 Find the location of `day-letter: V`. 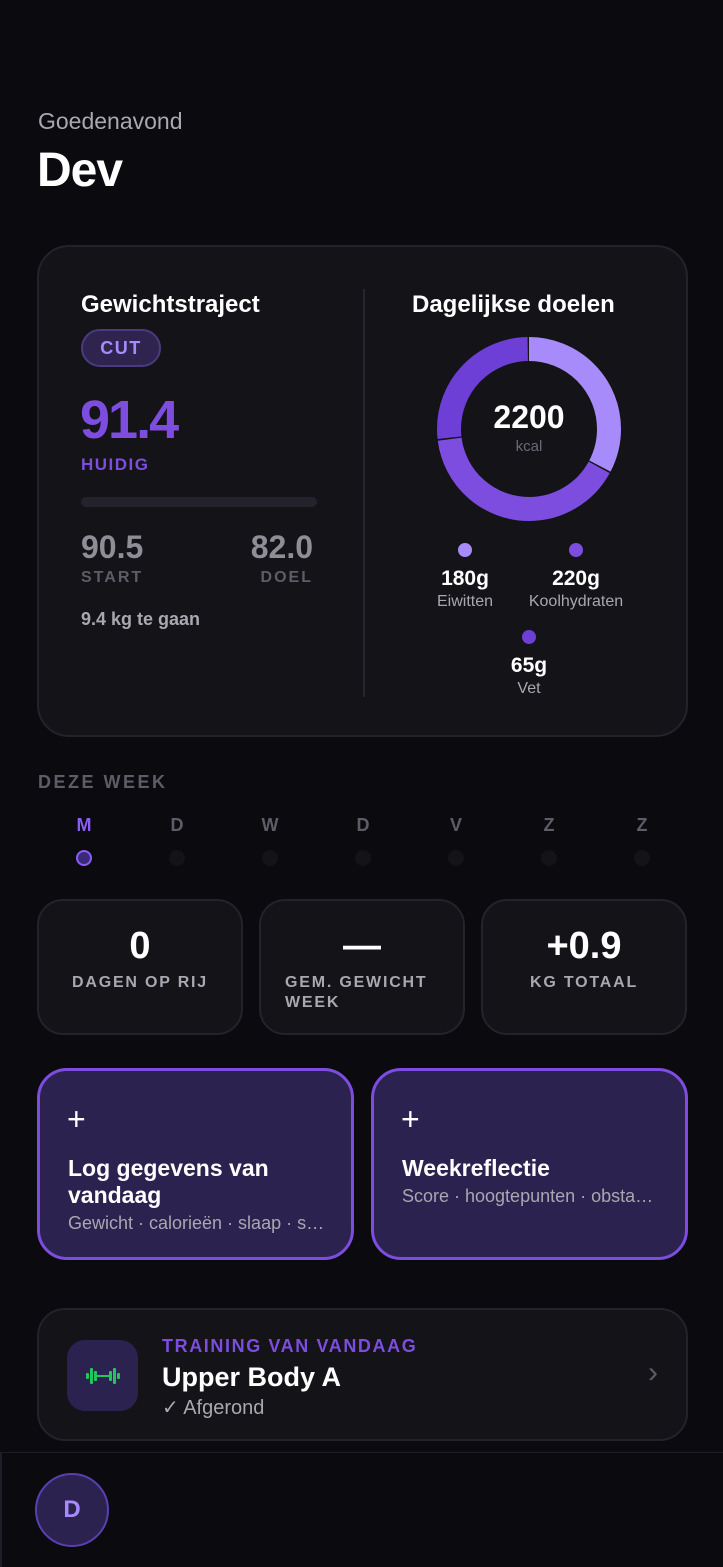

day-letter: V is located at coordinates (455, 825).